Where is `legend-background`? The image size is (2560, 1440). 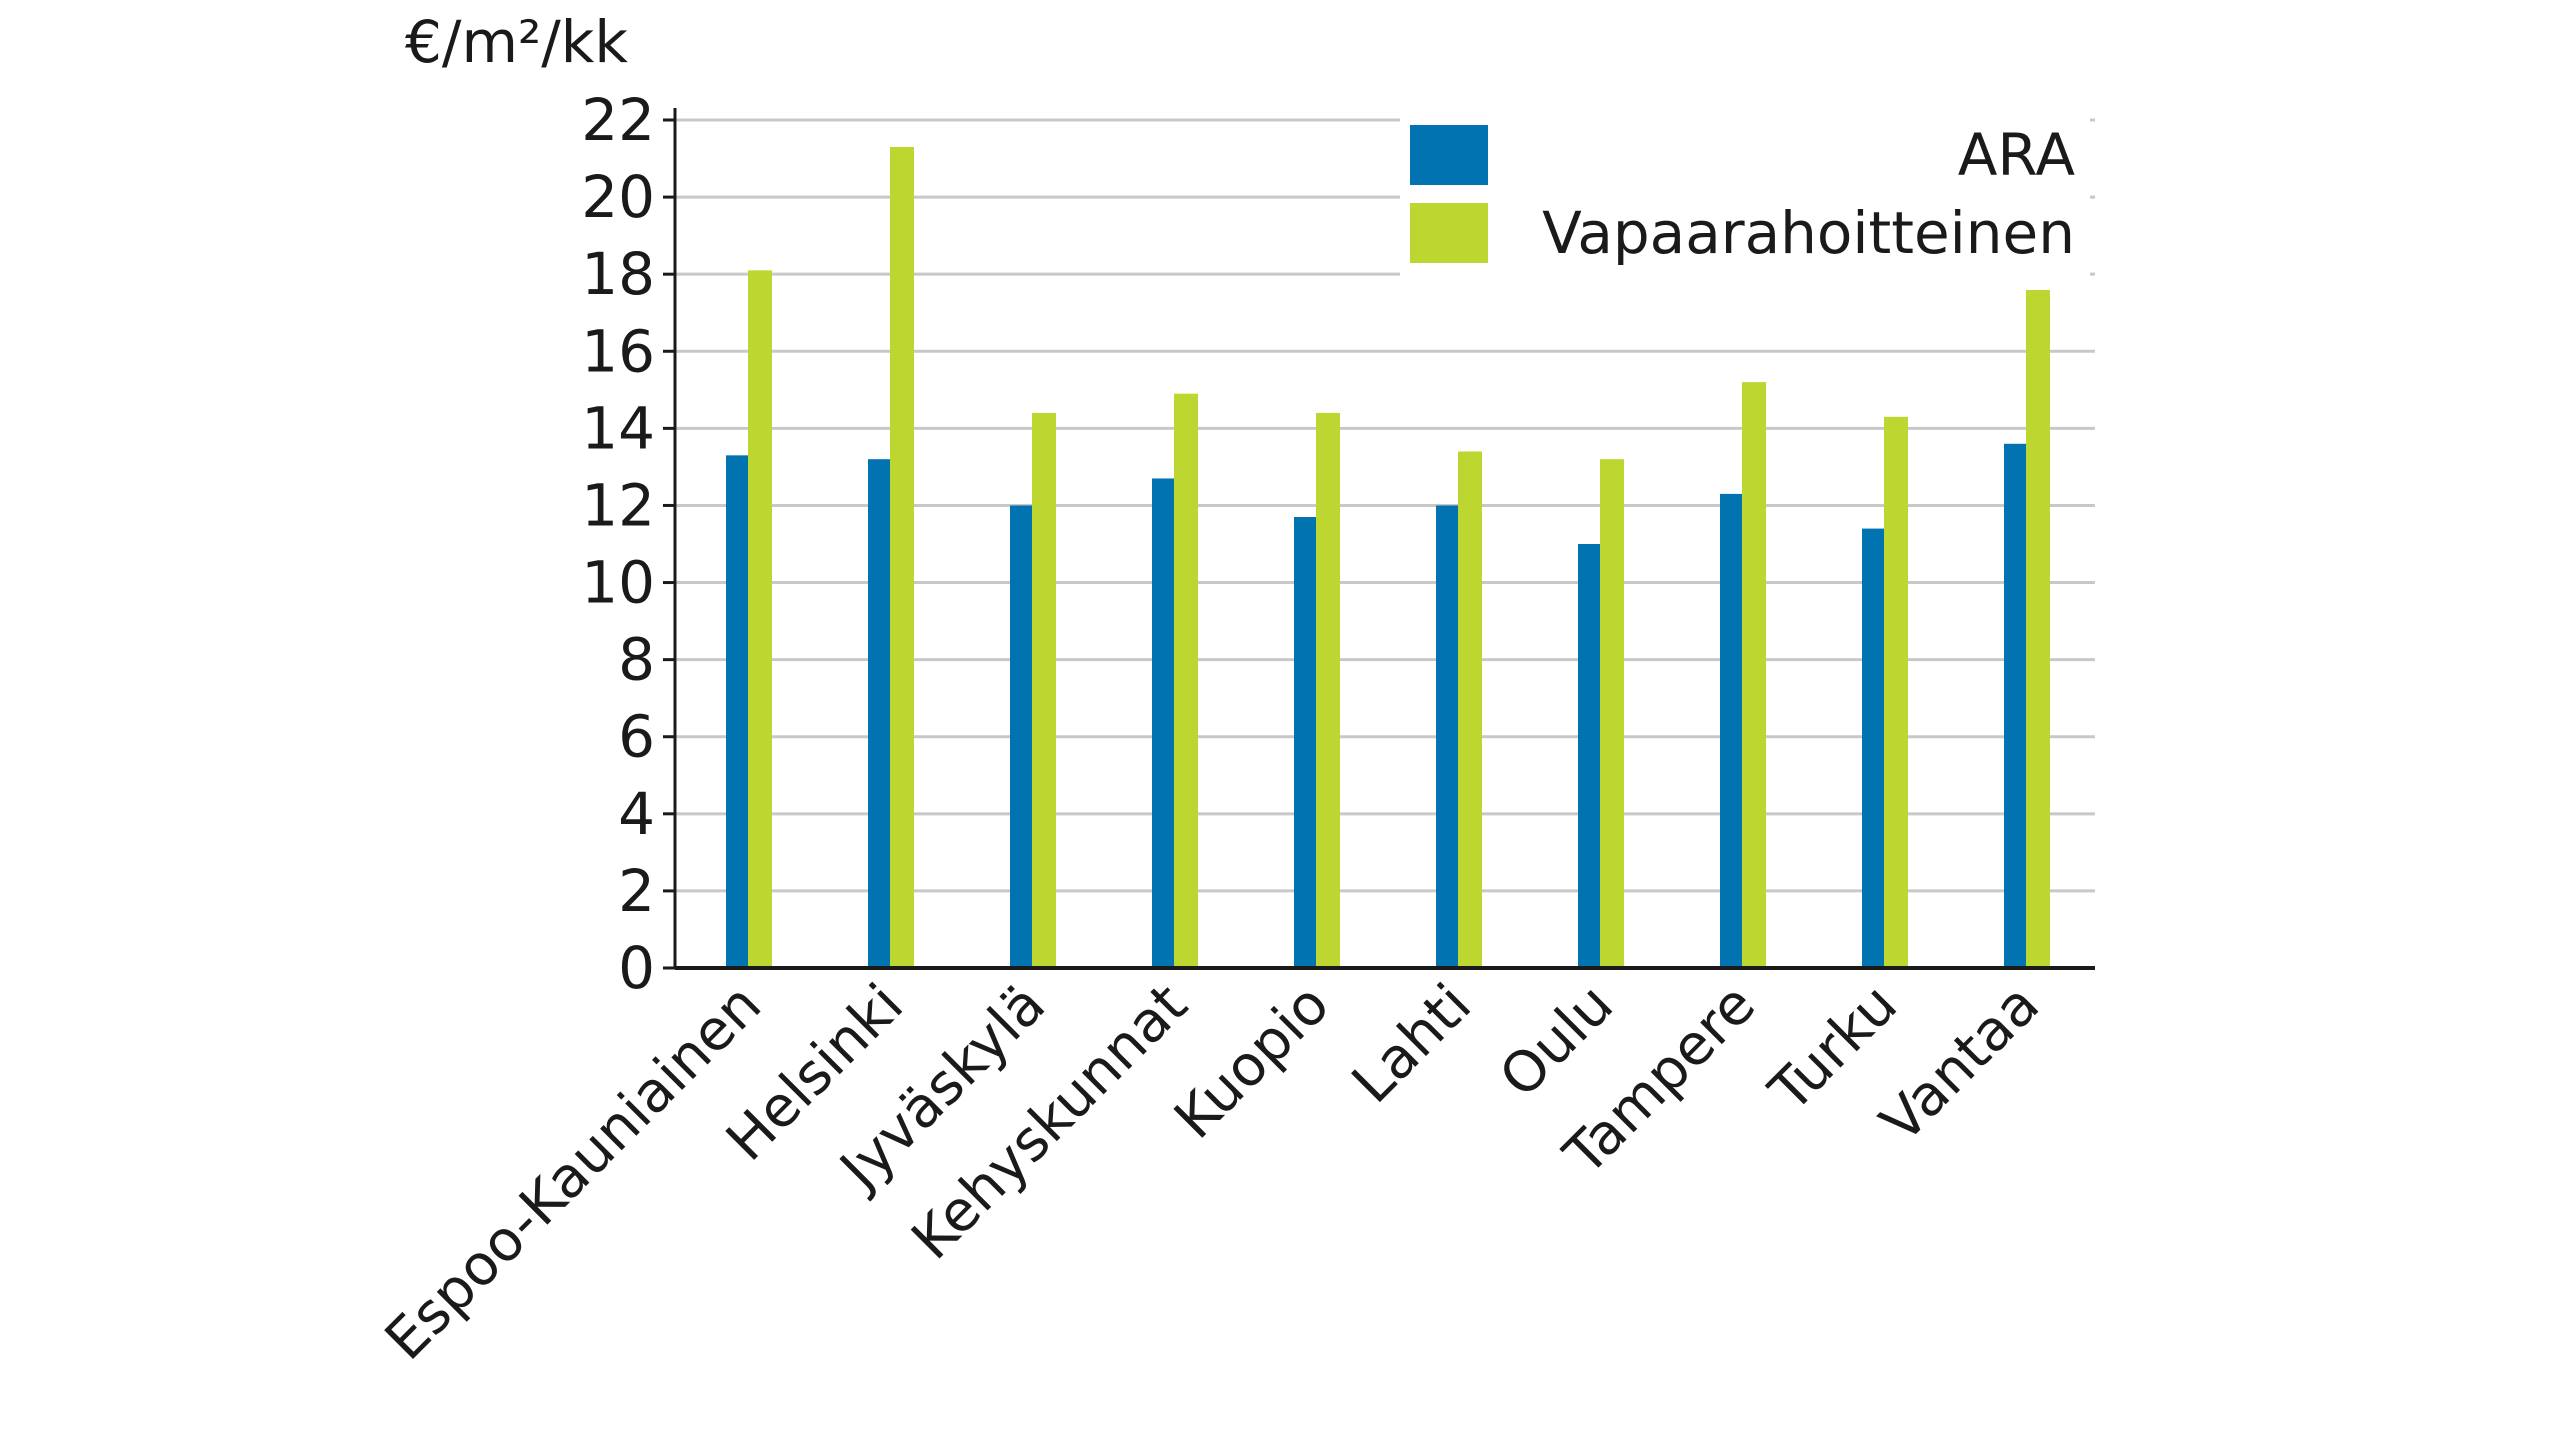 legend-background is located at coordinates (1745, 195).